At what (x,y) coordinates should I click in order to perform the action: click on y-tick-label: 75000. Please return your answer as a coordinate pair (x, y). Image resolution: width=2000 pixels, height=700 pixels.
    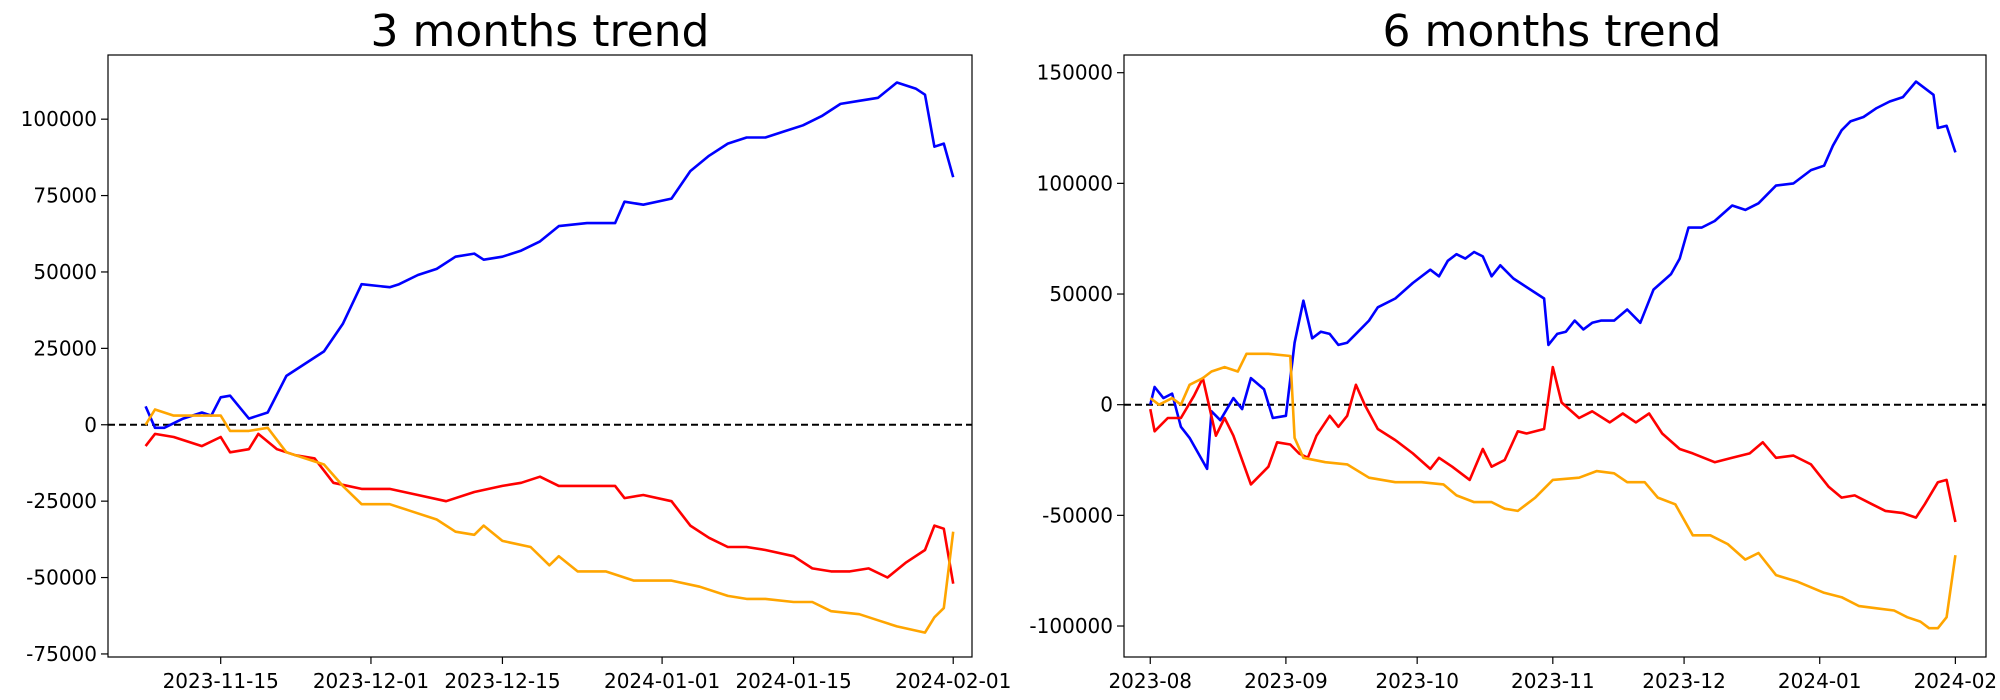
    Looking at the image, I should click on (65, 196).